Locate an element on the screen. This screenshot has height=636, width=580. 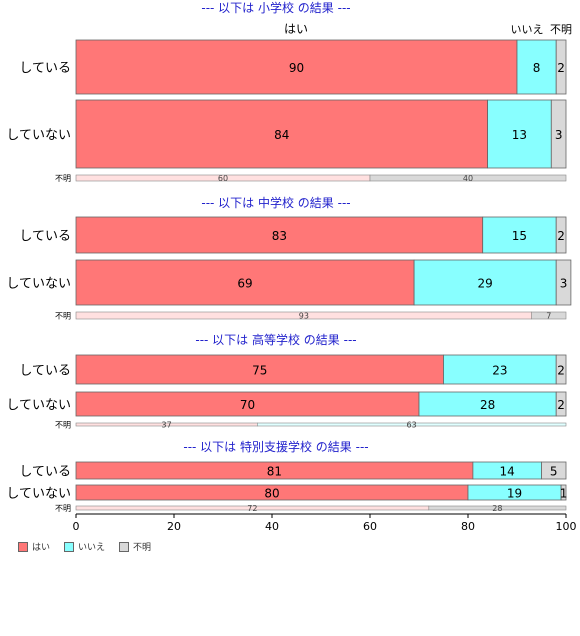
bar-value-label: 23 is located at coordinates (499, 371).